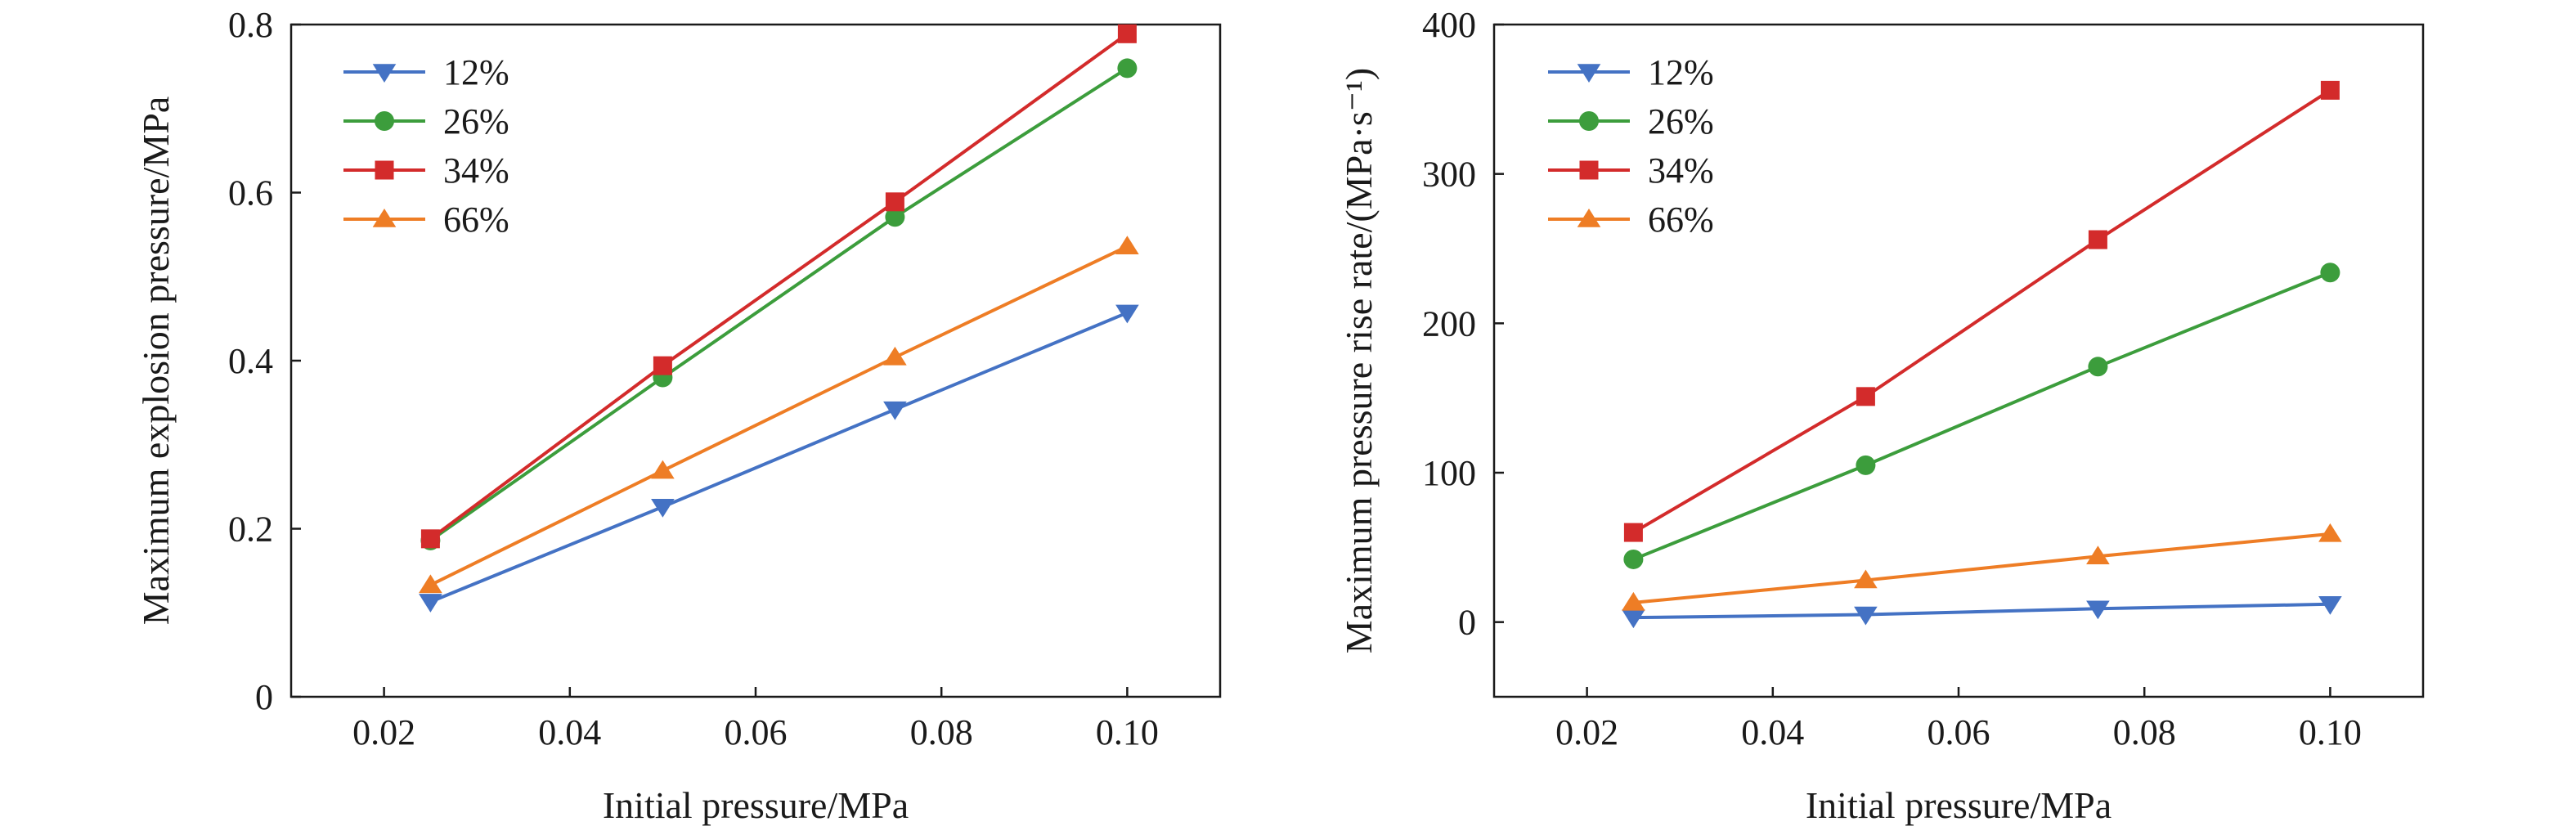 Image resolution: width=2576 pixels, height=835 pixels. Describe the element at coordinates (1449, 175) in the screenshot. I see `y-tick-label: 300` at that location.